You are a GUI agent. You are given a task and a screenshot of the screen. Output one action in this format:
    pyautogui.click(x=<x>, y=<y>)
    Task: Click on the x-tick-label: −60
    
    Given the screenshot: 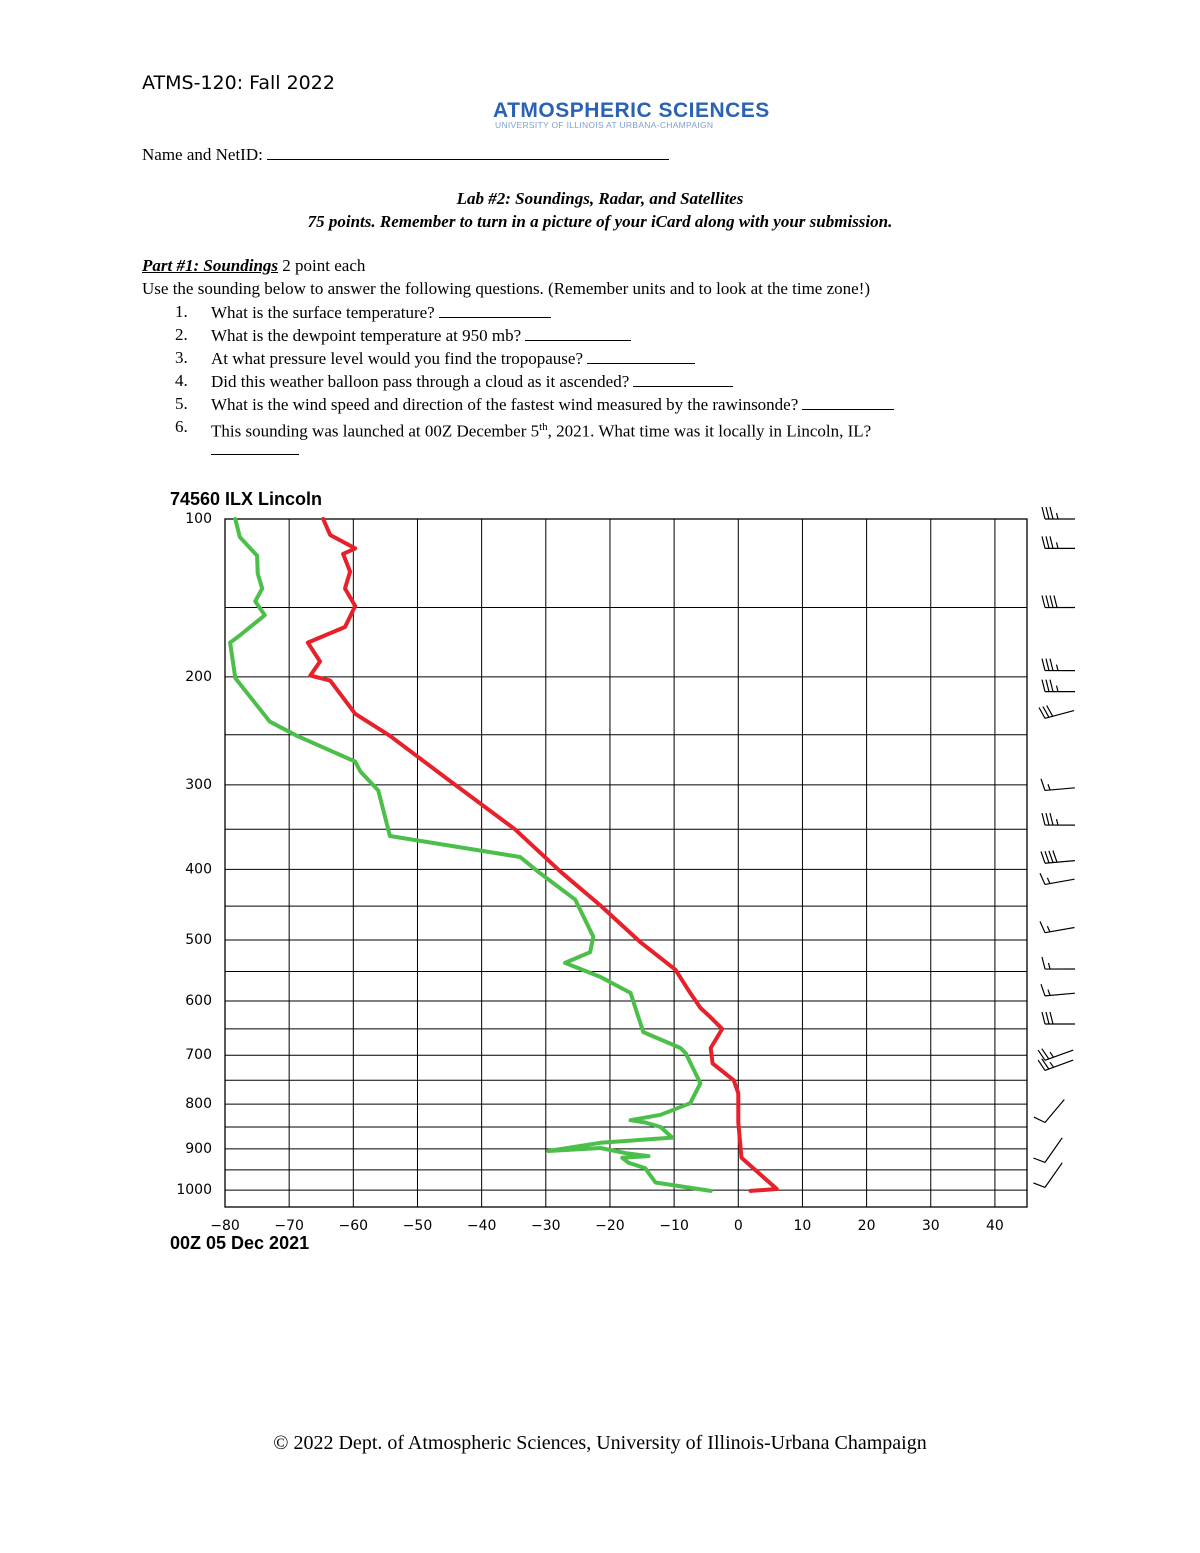 What is the action you would take?
    pyautogui.click(x=354, y=1226)
    